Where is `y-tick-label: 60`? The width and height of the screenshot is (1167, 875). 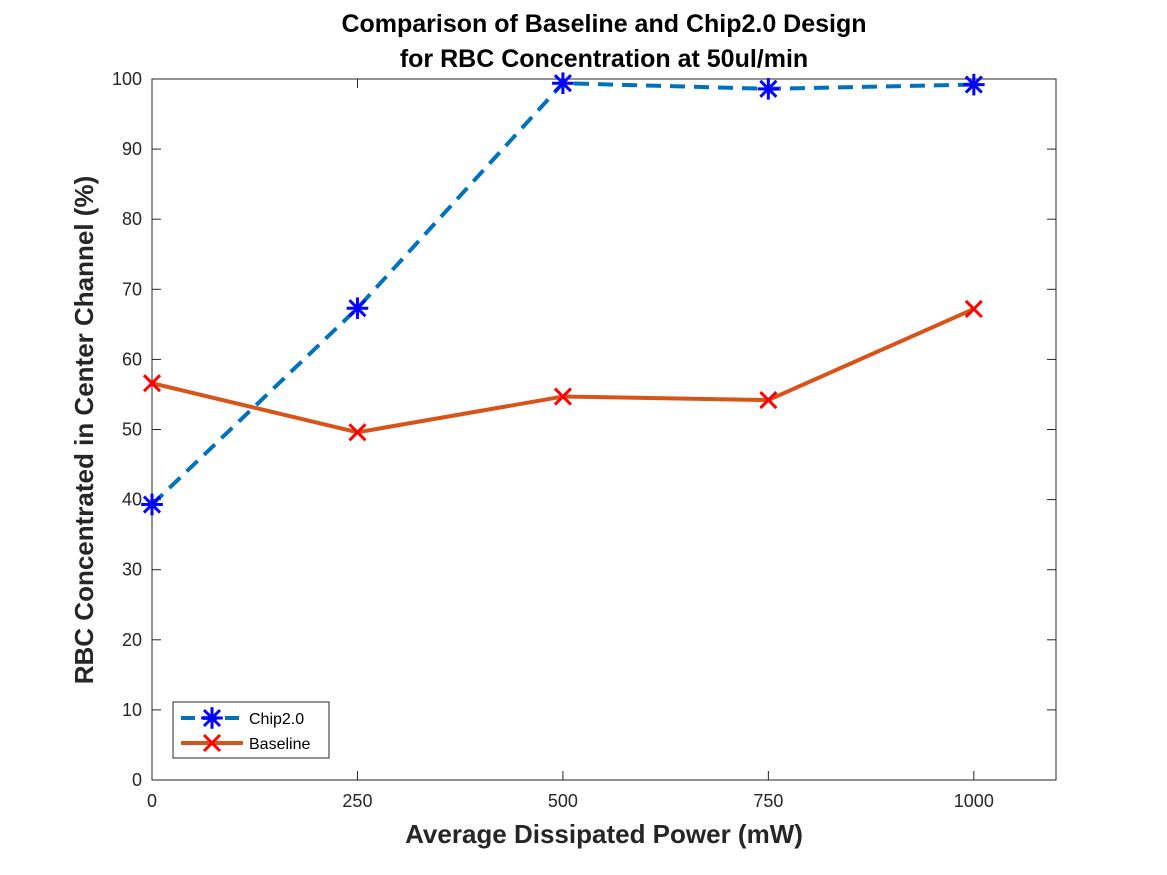
y-tick-label: 60 is located at coordinates (132, 359).